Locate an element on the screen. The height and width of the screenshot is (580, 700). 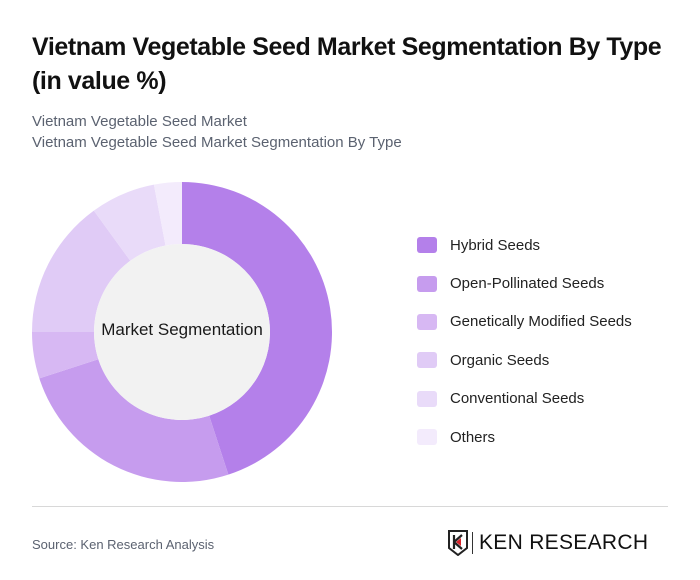
legend-label: Hybrid Seeds is located at coordinates (495, 245).